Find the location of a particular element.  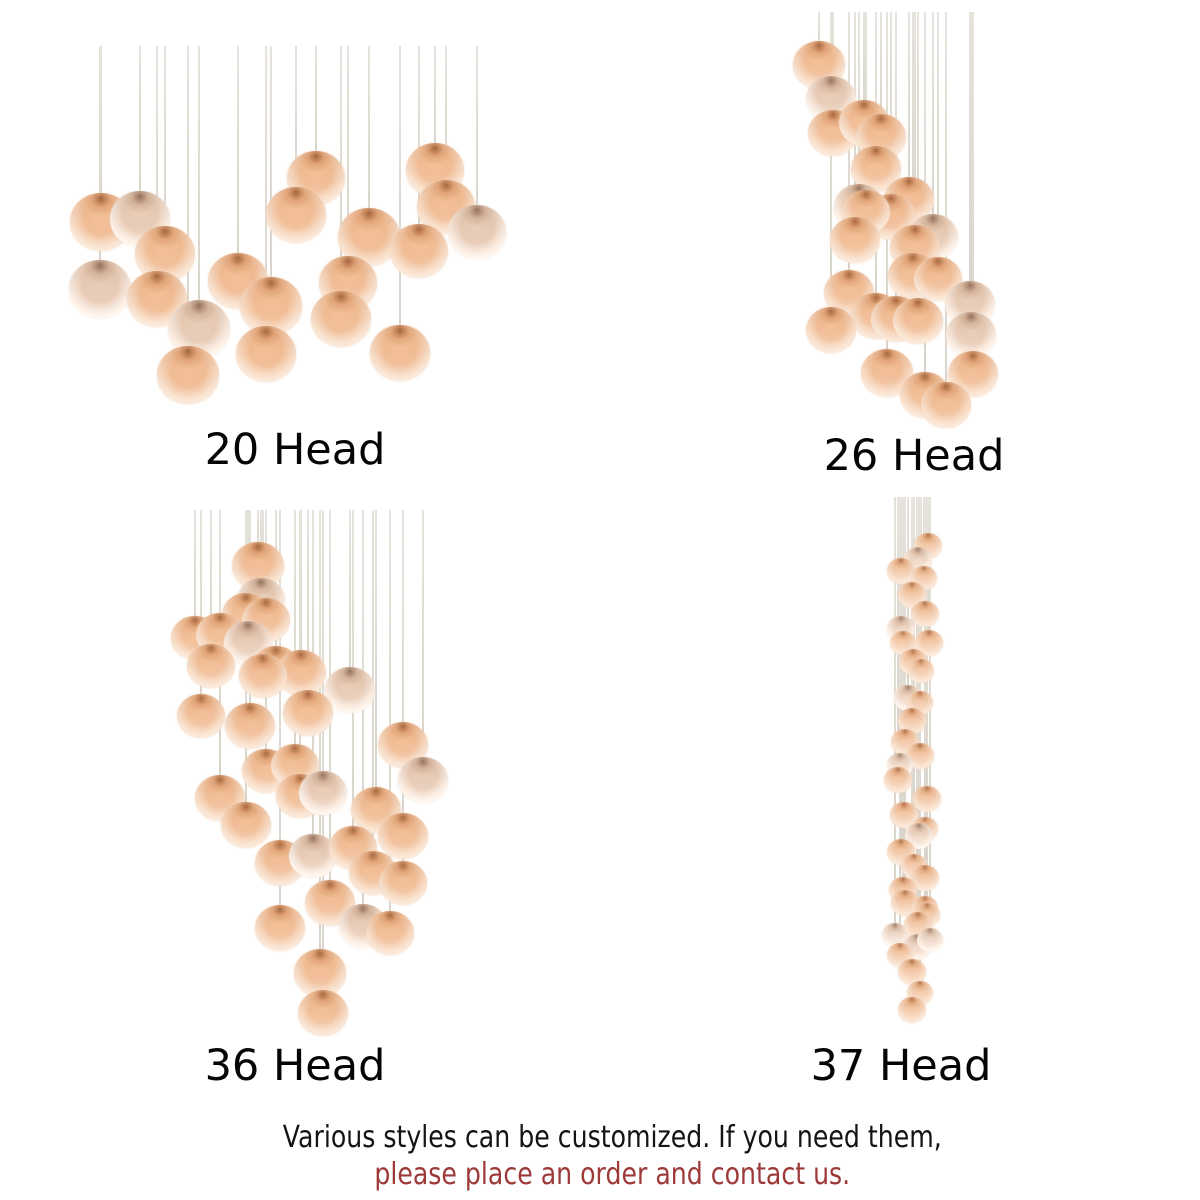

figure-label-20-head: 20 Head is located at coordinates (295, 450).